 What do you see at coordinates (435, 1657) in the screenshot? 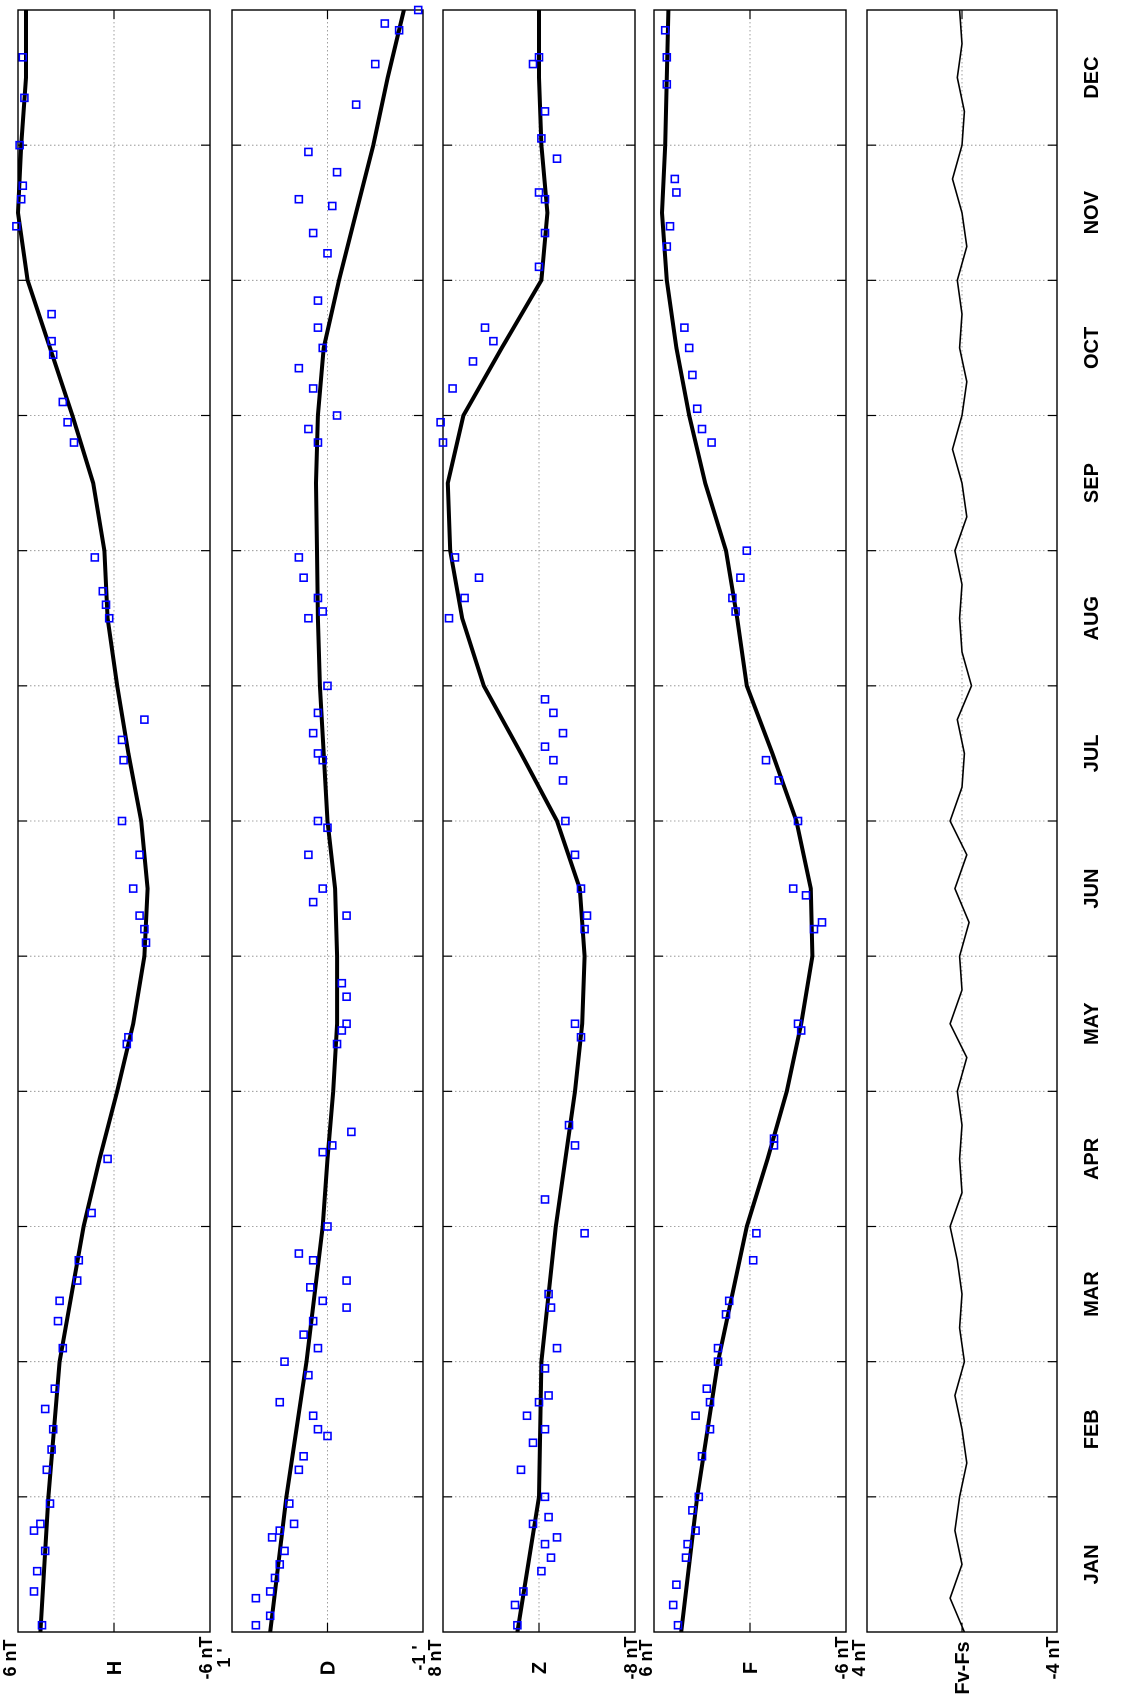
I see `ytick-label-top: 8 nT` at bounding box center [435, 1657].